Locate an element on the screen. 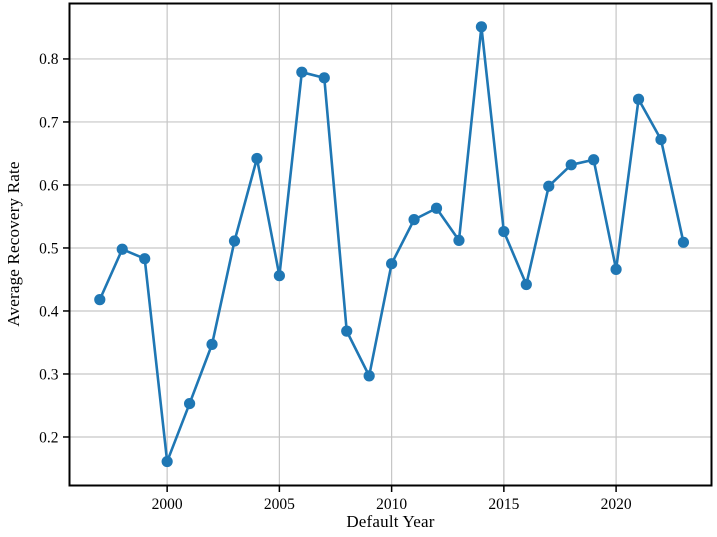  y-tick-label: 0.8 is located at coordinates (49, 59).